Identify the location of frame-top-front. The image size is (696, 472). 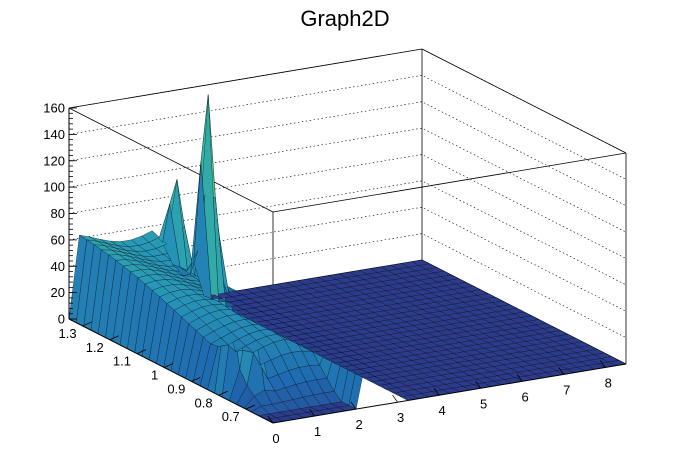
(449, 182).